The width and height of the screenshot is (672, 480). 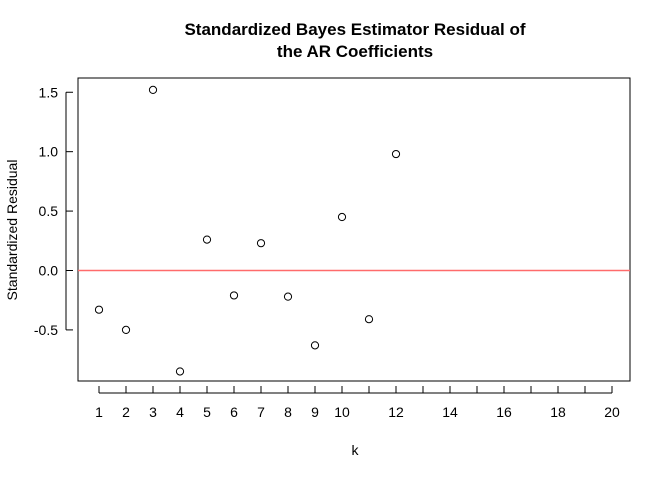 I want to click on x-axis: 1 2 3 4 5 6 7 8 9 10 12 14 16 18 20, so click(x=357, y=403).